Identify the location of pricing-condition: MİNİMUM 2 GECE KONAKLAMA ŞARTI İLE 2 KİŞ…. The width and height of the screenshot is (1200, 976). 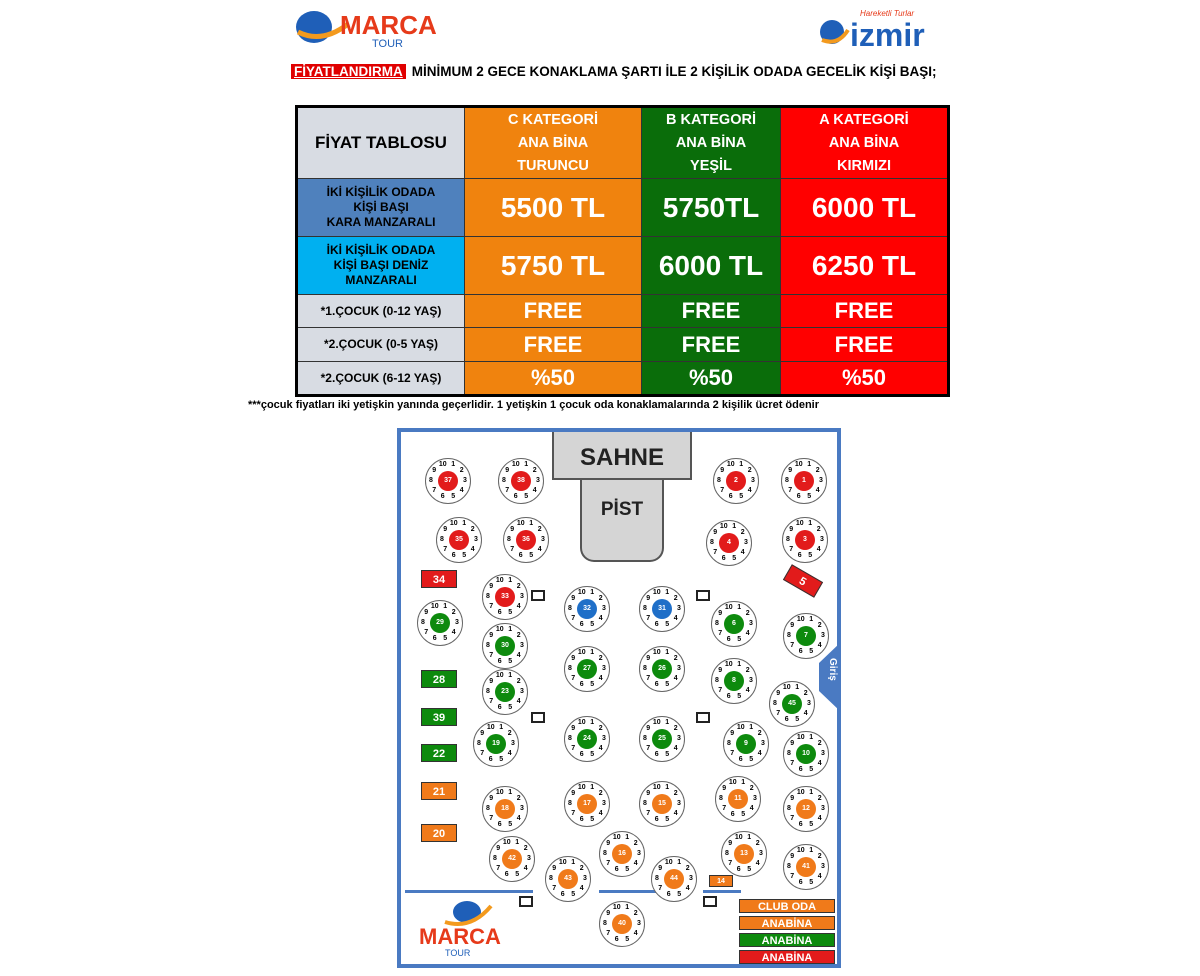
(674, 71).